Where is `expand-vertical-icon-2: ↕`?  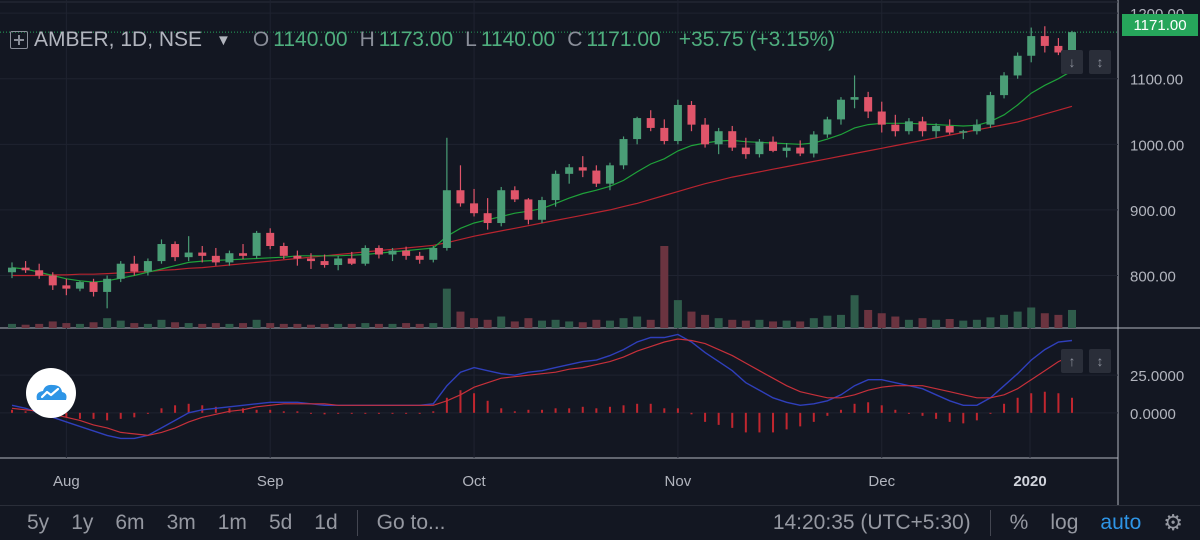 expand-vertical-icon-2: ↕ is located at coordinates (1100, 361).